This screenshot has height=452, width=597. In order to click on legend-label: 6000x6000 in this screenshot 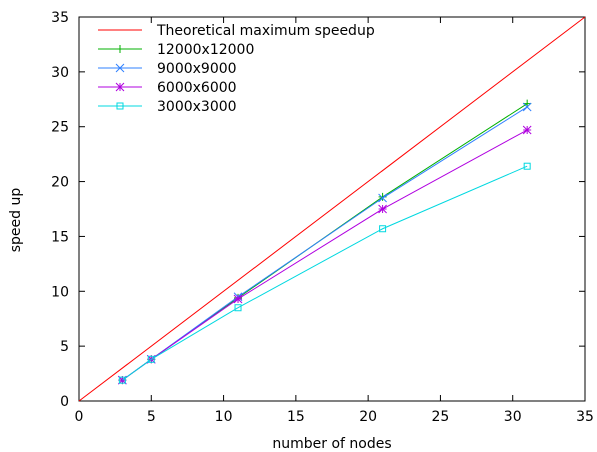, I will do `click(197, 88)`.